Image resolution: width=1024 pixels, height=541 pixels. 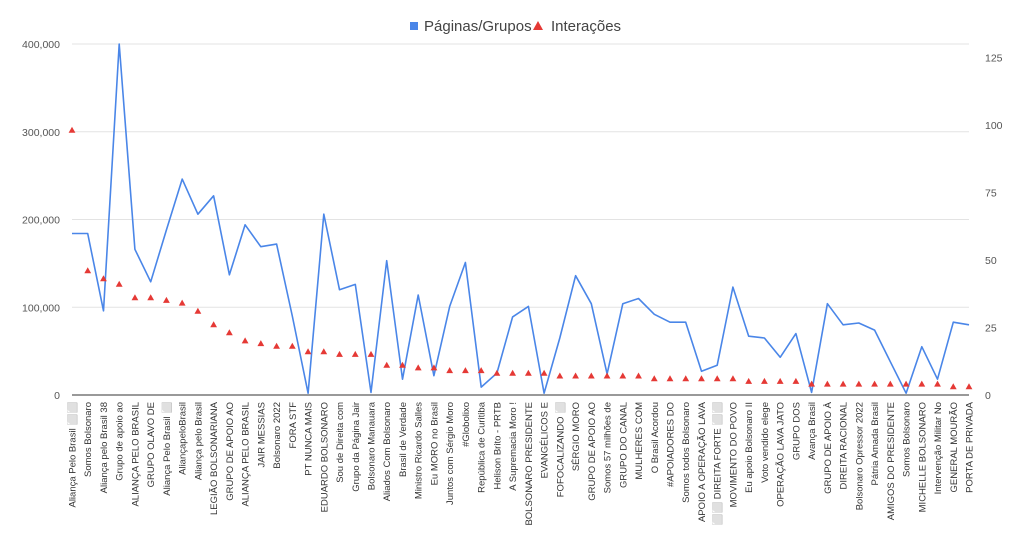 What do you see at coordinates (891, 461) in the screenshot?
I see `x-category-label: AMIGOS DO PRESIDENTE` at bounding box center [891, 461].